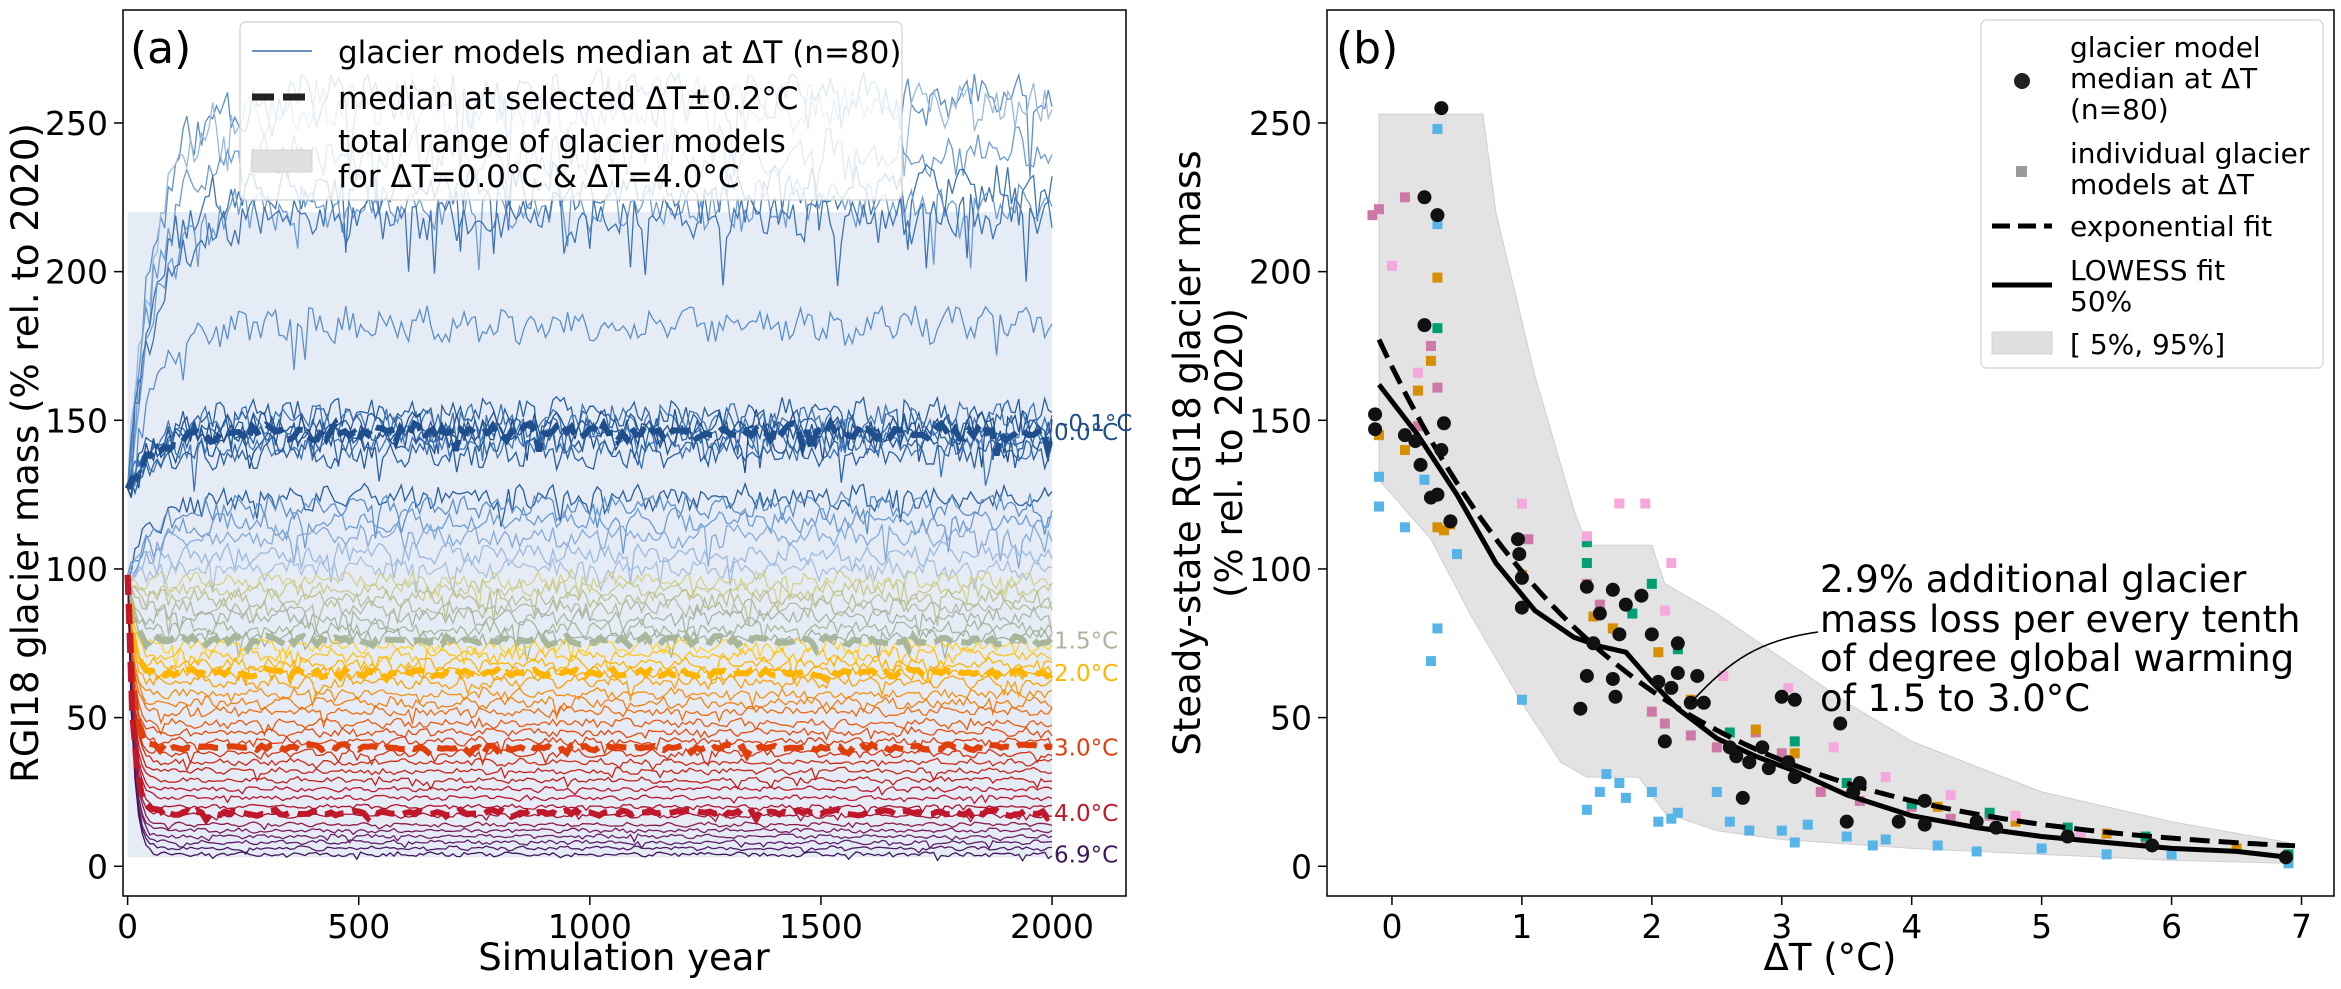 The width and height of the screenshot is (2341, 989). I want to click on annotation-line-4: of 1.5 to 3.0°C, so click(1955, 698).